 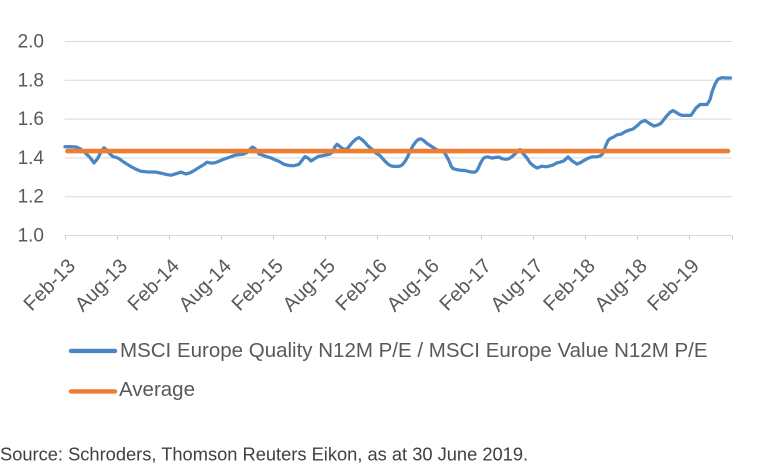 What do you see at coordinates (31, 80) in the screenshot?
I see `svg-text: 1.8` at bounding box center [31, 80].